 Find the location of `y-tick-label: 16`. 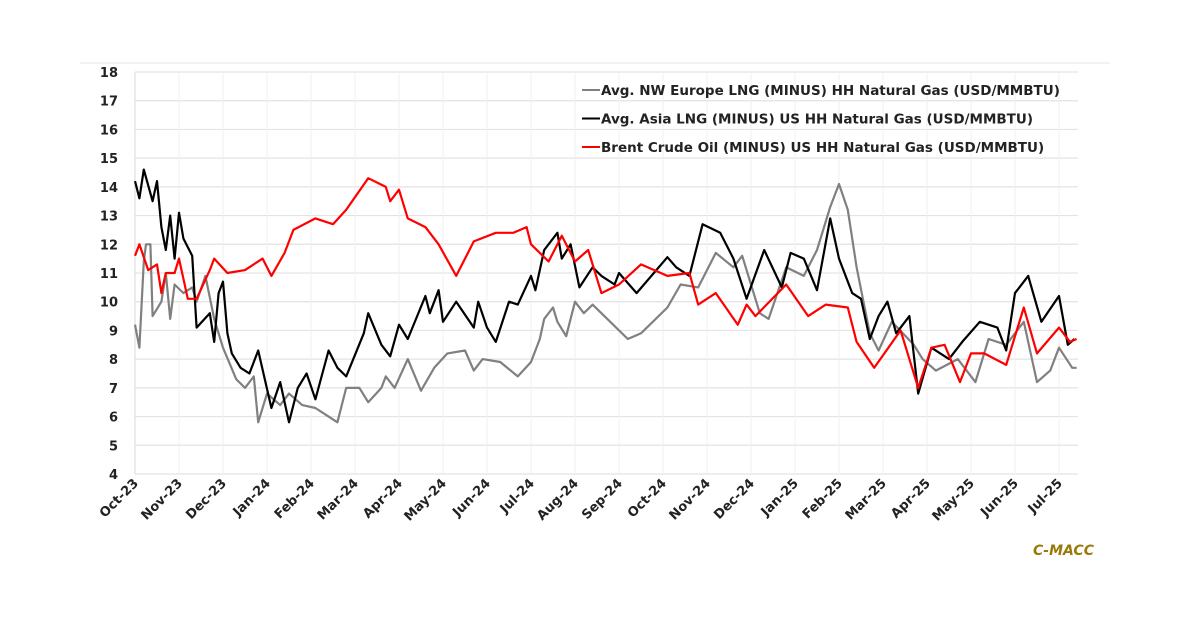

y-tick-label: 16 is located at coordinates (109, 130).